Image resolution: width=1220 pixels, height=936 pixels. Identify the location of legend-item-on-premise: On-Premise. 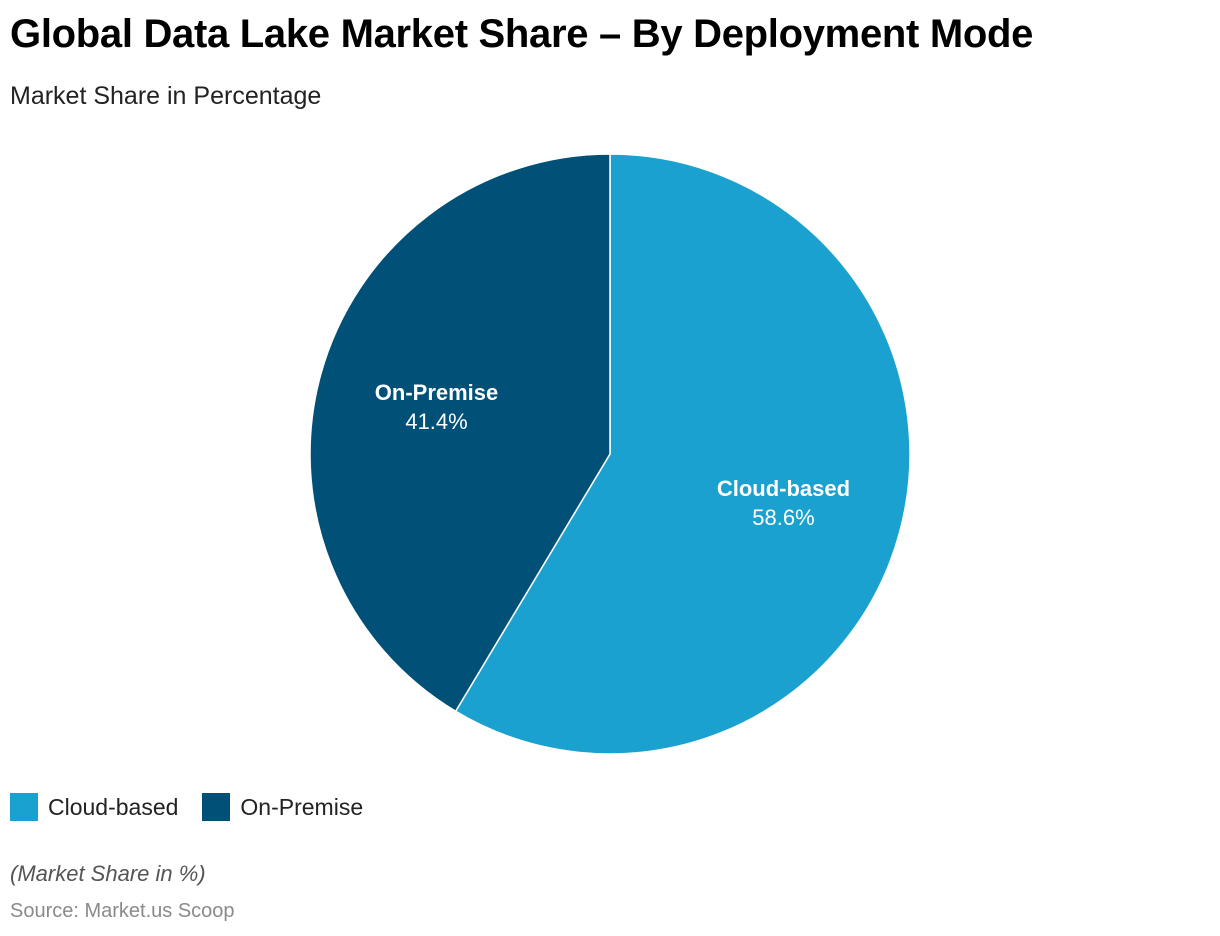
(282, 807).